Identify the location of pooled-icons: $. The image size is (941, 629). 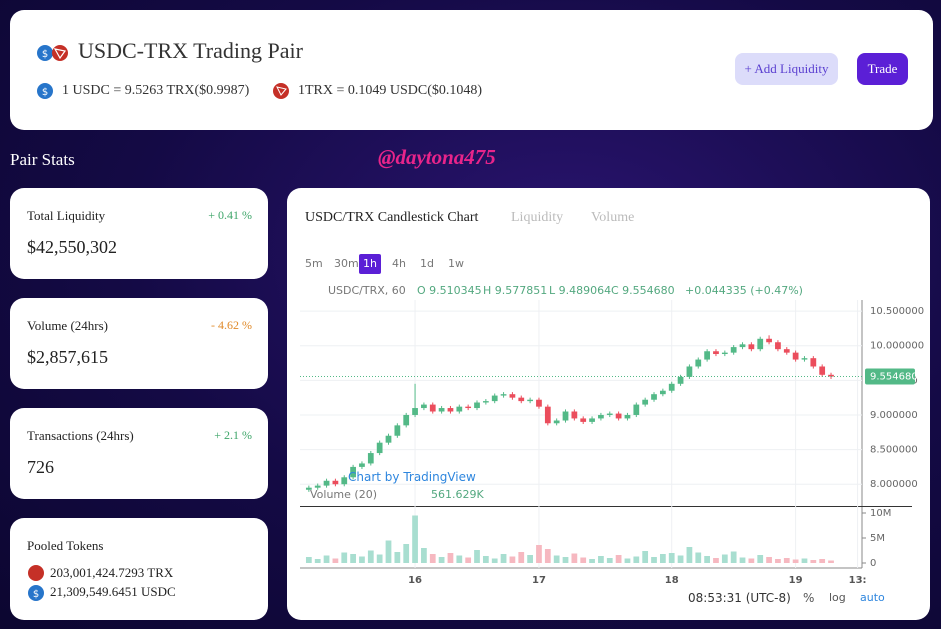
(36, 583).